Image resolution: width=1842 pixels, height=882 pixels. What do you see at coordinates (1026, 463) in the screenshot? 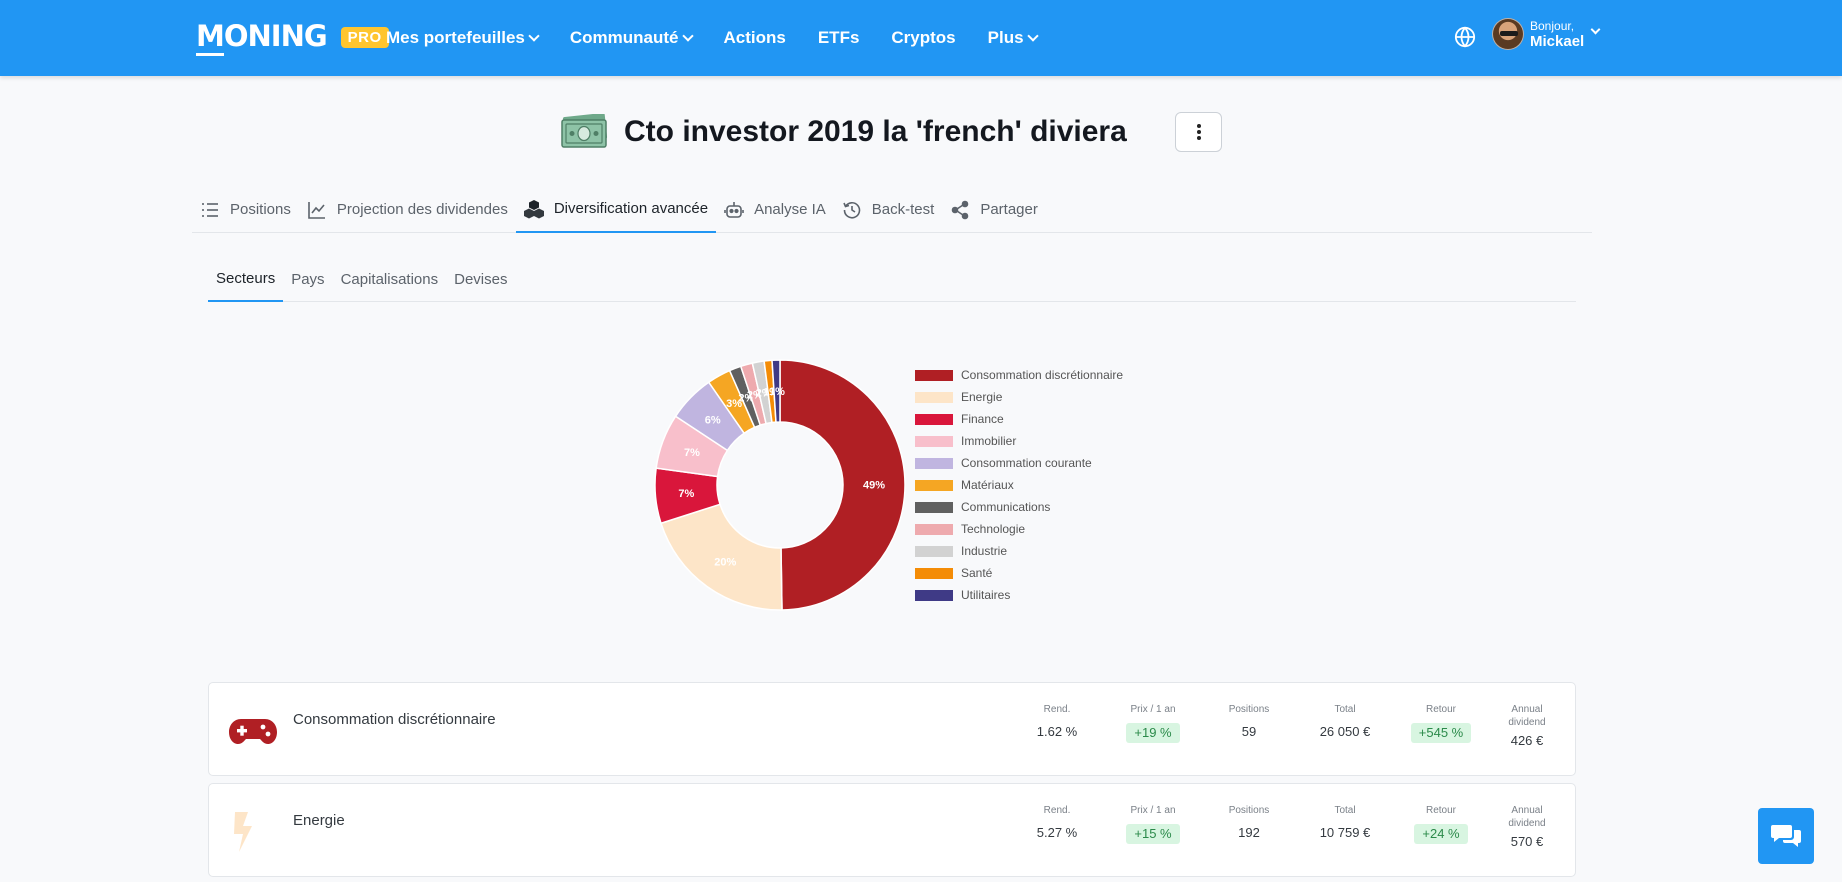
I see `legend-label: Consommation courante` at bounding box center [1026, 463].